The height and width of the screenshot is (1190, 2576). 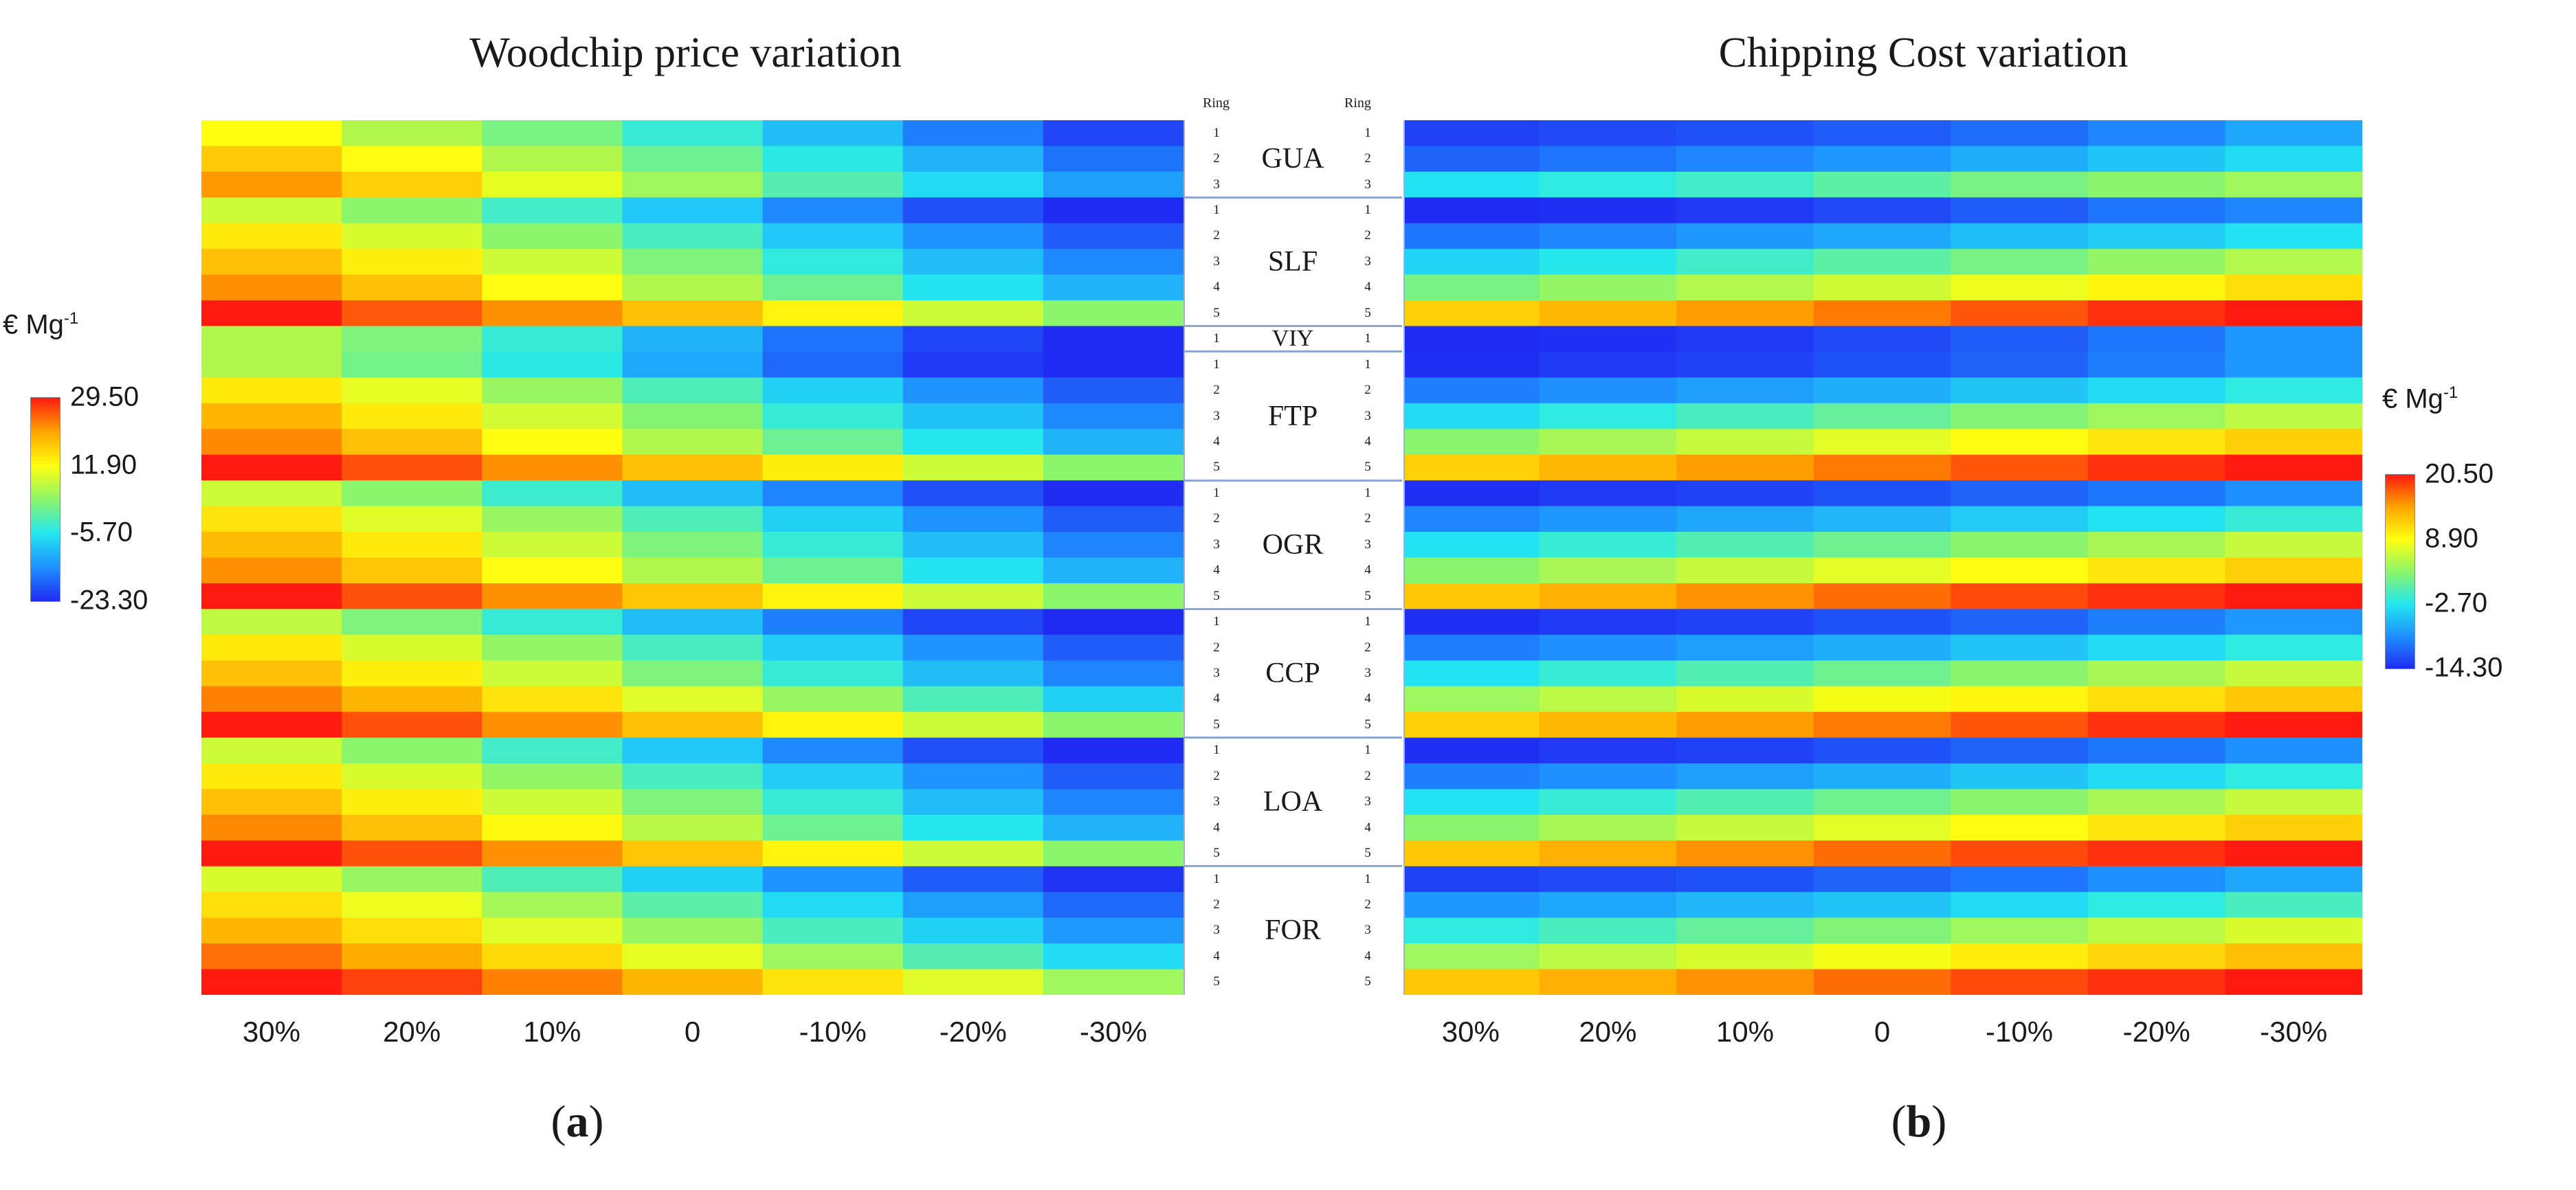 I want to click on ring-number-right: 1, so click(x=1367, y=621).